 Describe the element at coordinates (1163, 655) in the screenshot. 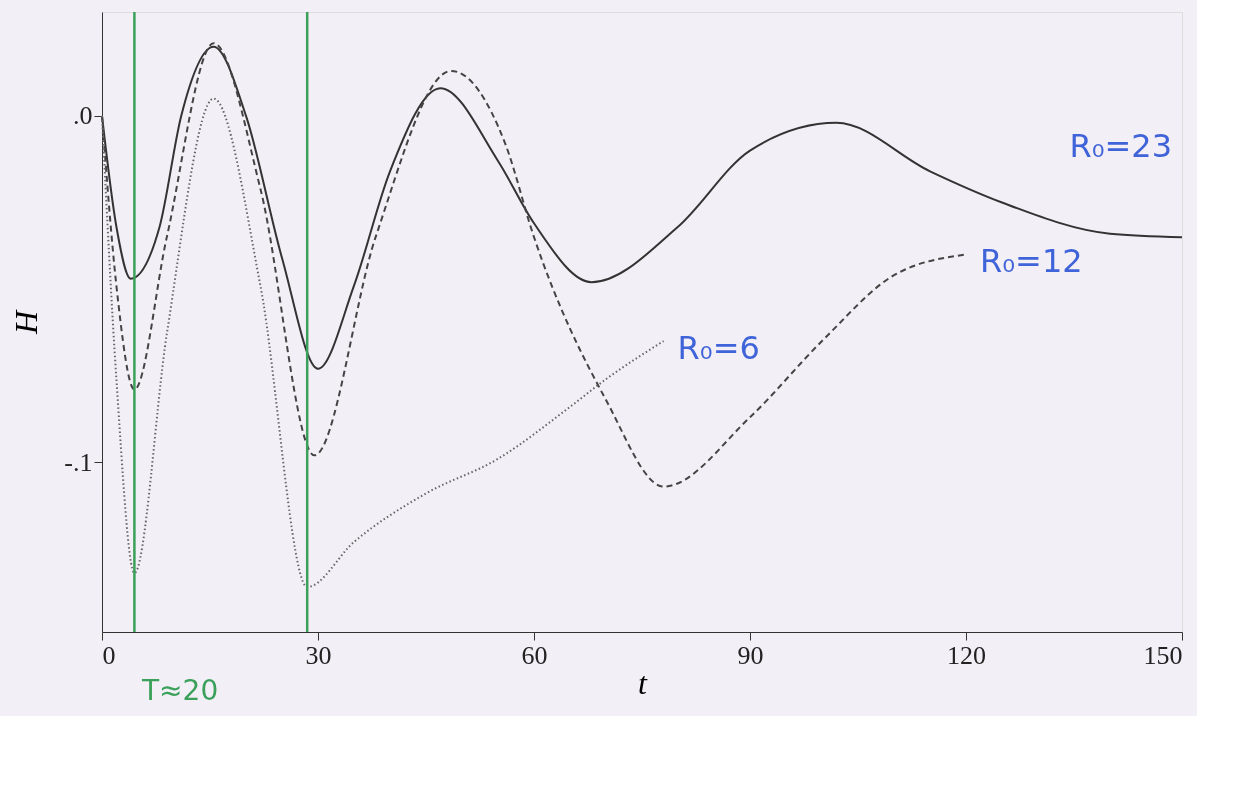

I see `x-tick-label: 150` at that location.